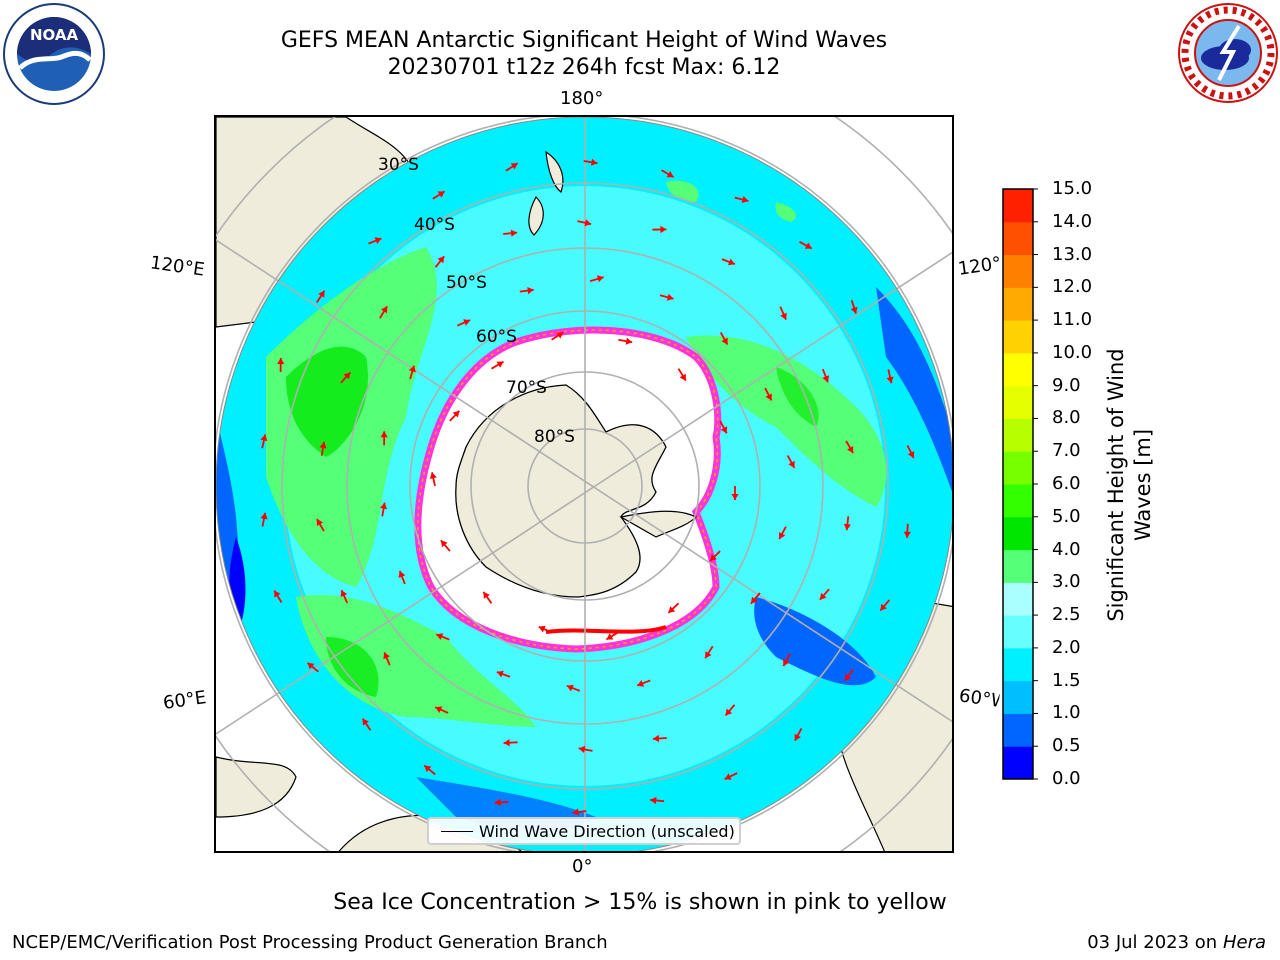  What do you see at coordinates (979, 698) in the screenshot?
I see `lon-label-60w: 60°W` at bounding box center [979, 698].